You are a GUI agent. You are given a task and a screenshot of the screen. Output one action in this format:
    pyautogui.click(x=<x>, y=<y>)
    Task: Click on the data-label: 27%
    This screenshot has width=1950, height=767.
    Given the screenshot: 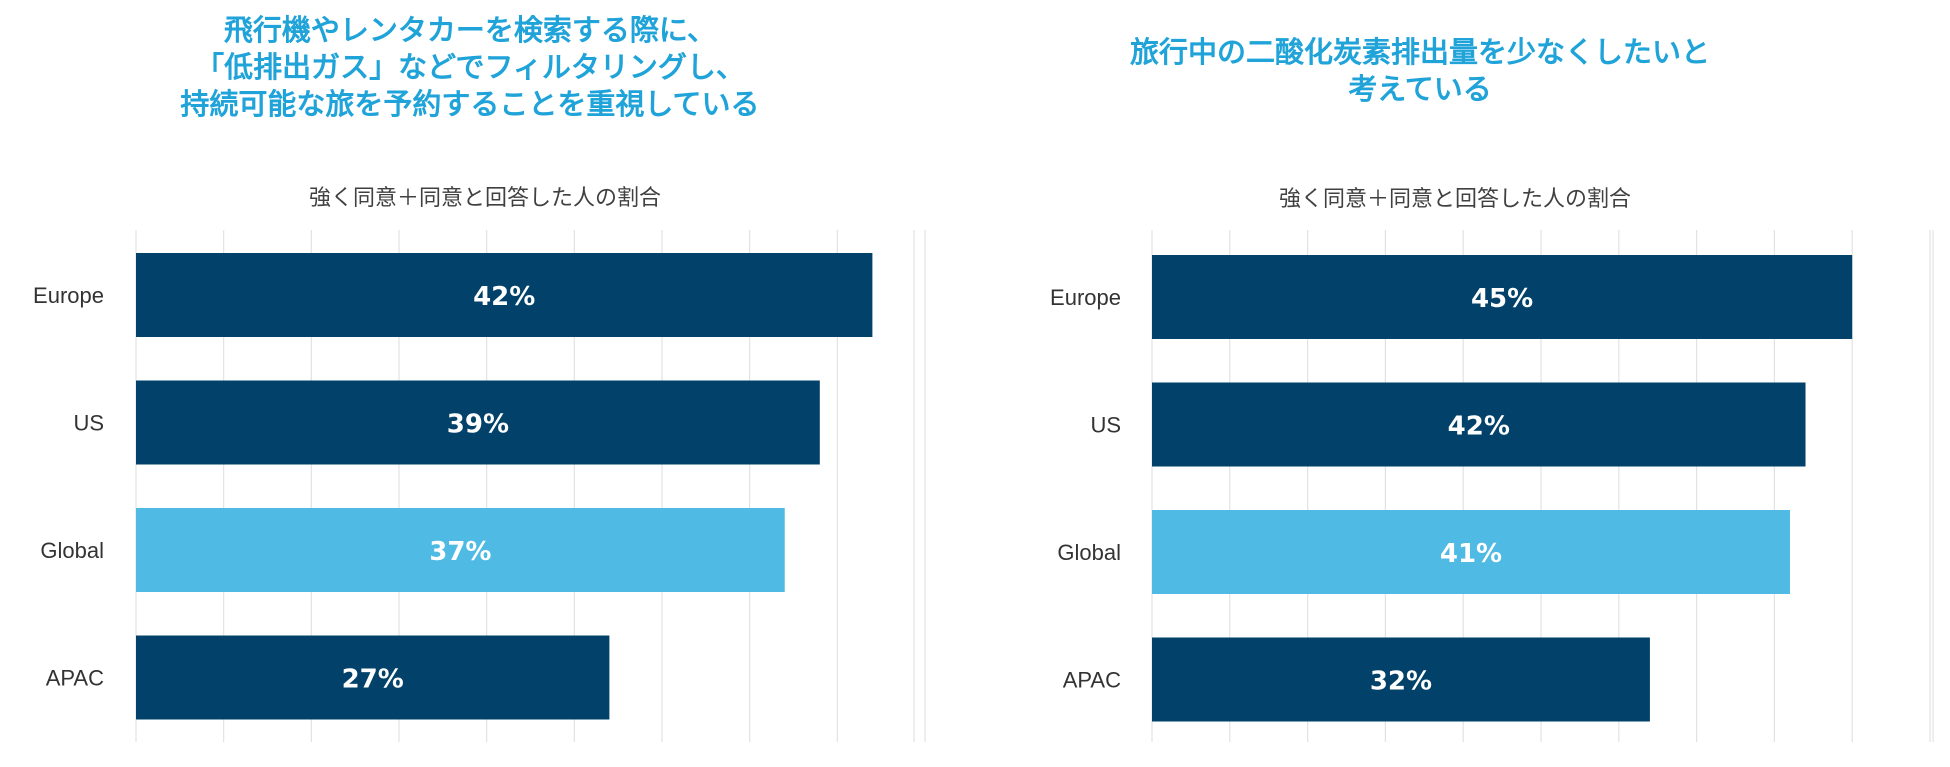 What is the action you would take?
    pyautogui.click(x=373, y=680)
    